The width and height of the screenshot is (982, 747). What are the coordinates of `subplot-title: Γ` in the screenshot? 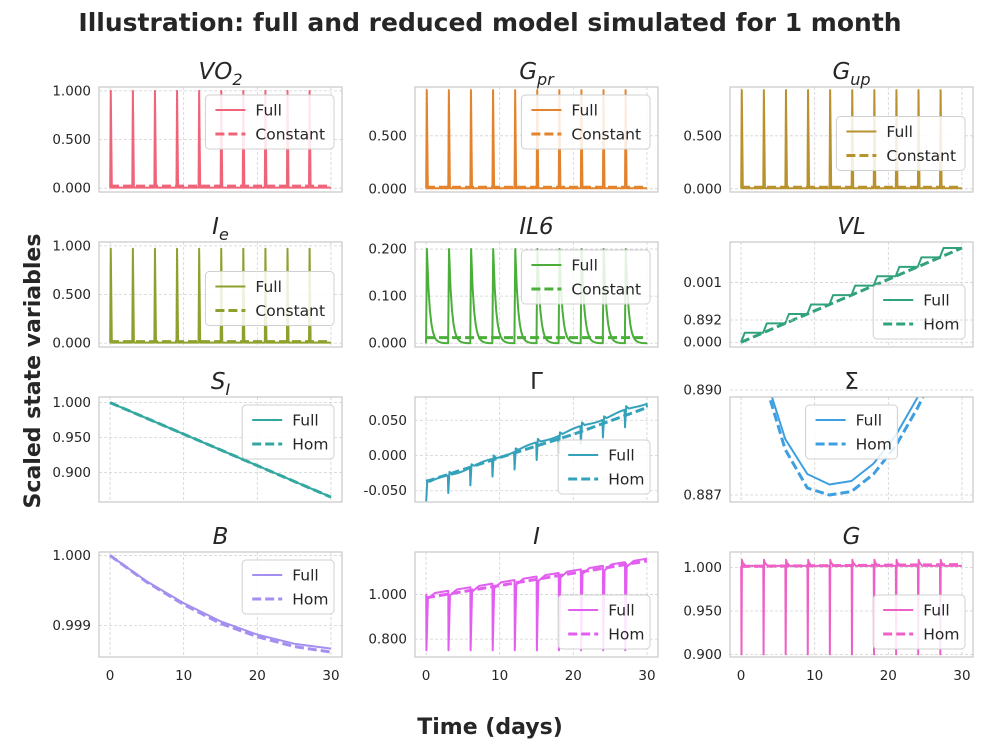 It's located at (536, 382).